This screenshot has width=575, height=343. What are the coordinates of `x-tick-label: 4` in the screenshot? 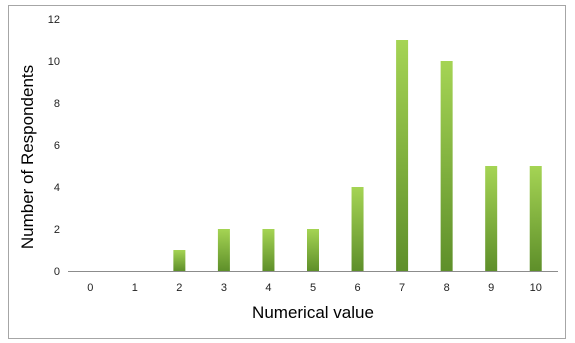 It's located at (268, 288).